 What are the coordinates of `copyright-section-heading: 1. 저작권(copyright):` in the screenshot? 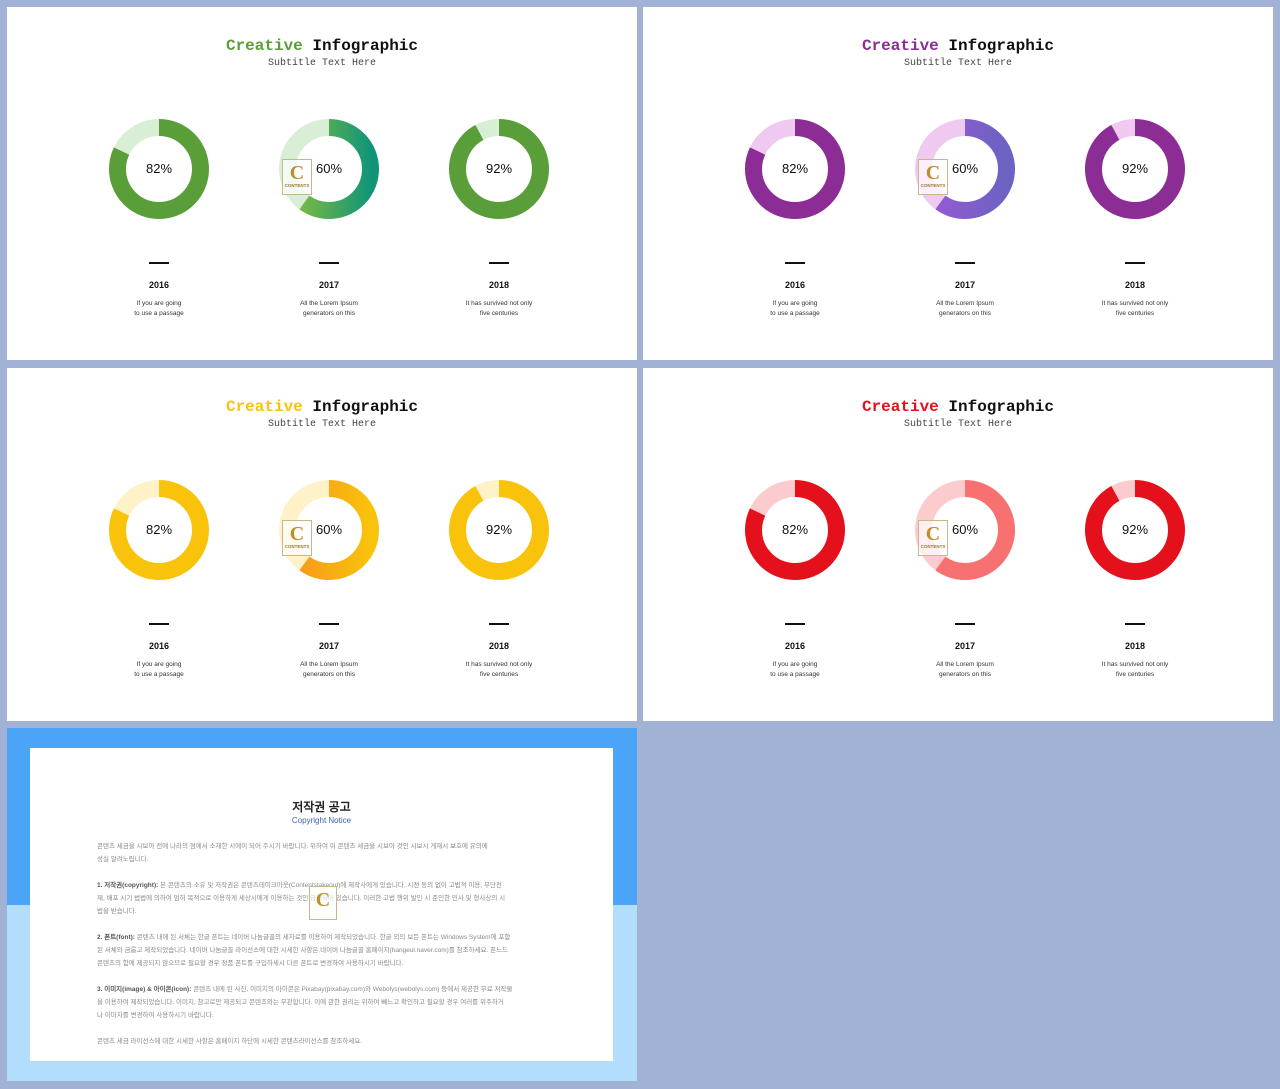 It's located at (128, 885).